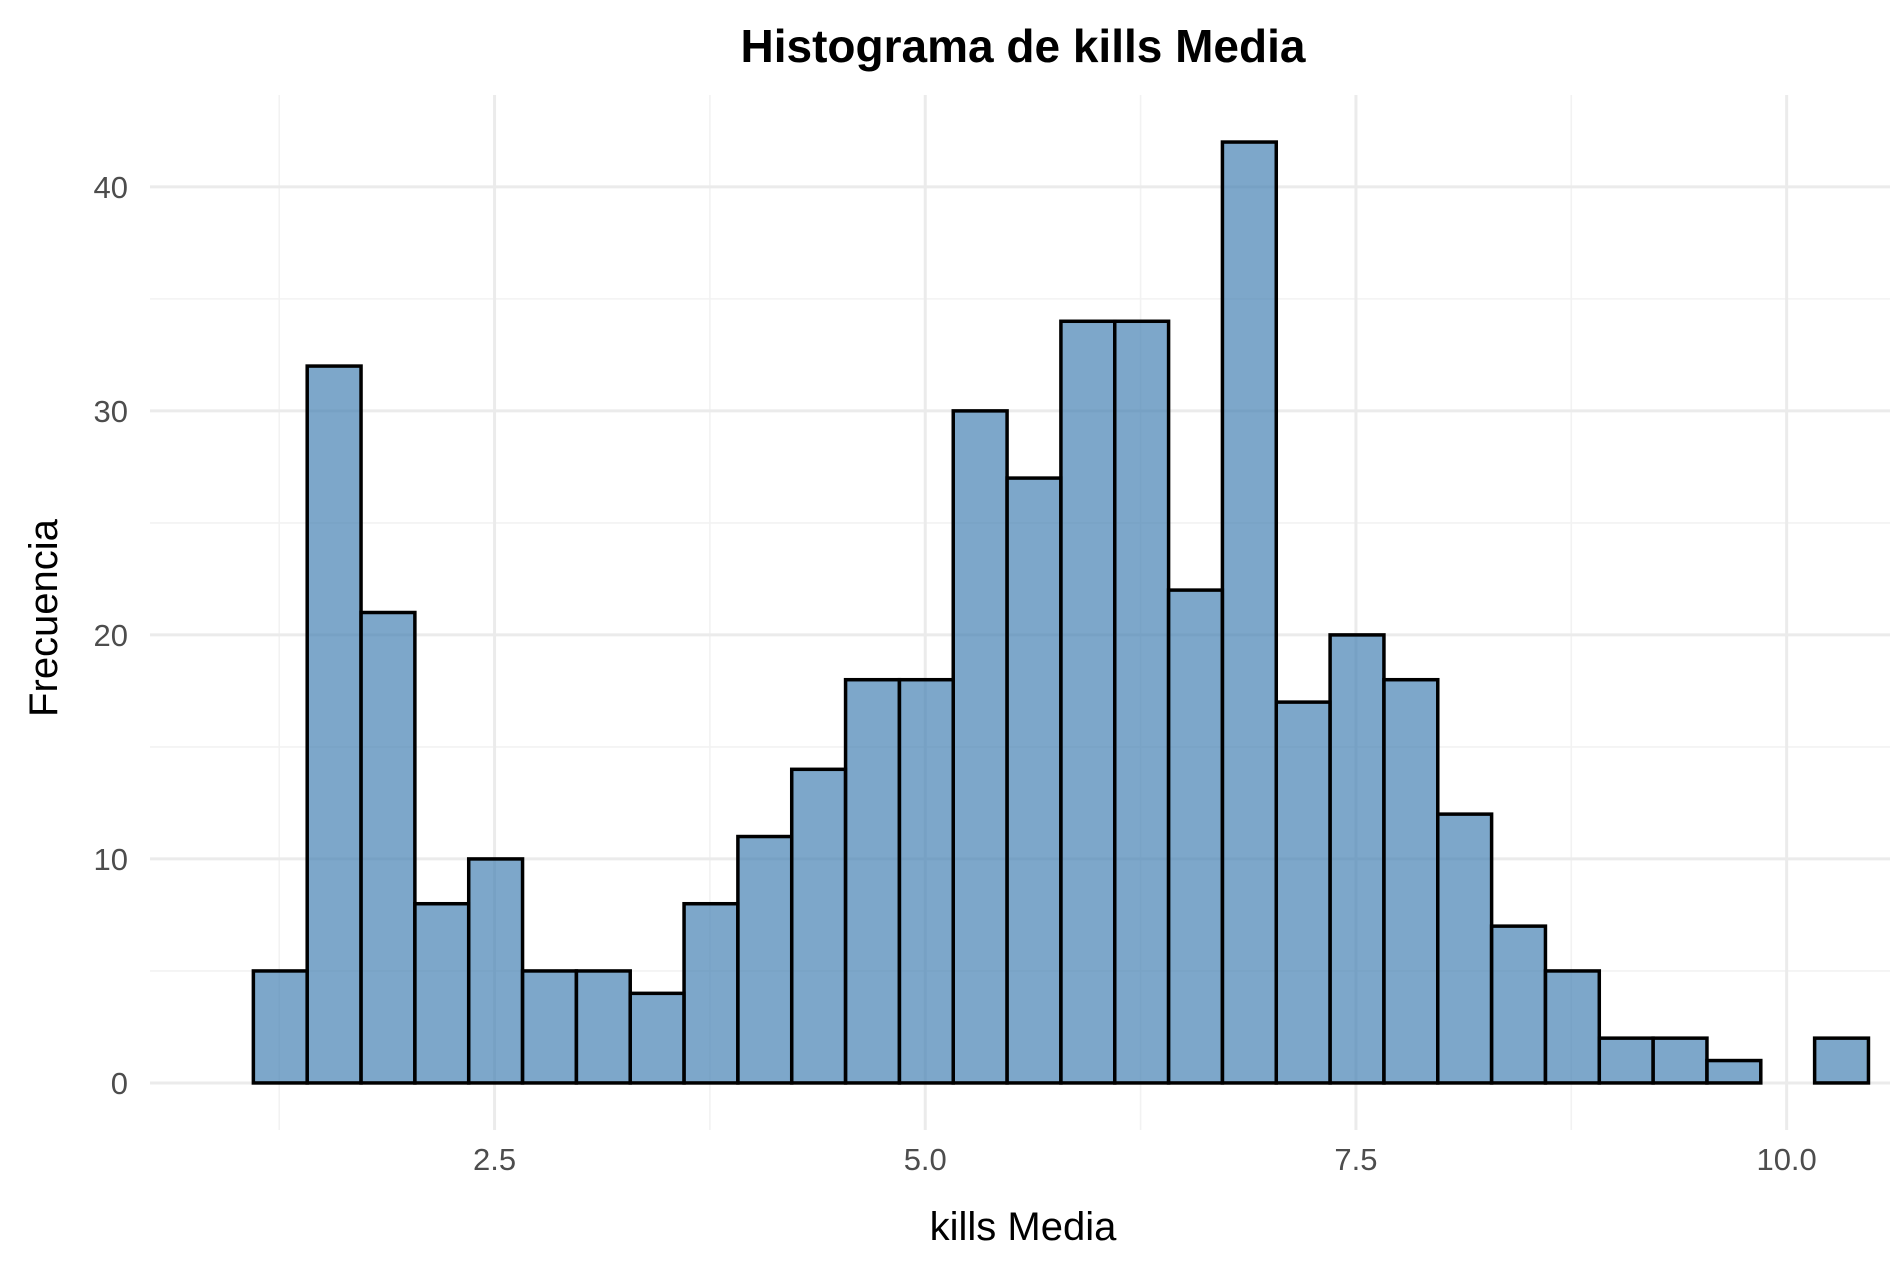 The width and height of the screenshot is (1902, 1269). I want to click on x-tick-label: 10.0, so click(1786, 1159).